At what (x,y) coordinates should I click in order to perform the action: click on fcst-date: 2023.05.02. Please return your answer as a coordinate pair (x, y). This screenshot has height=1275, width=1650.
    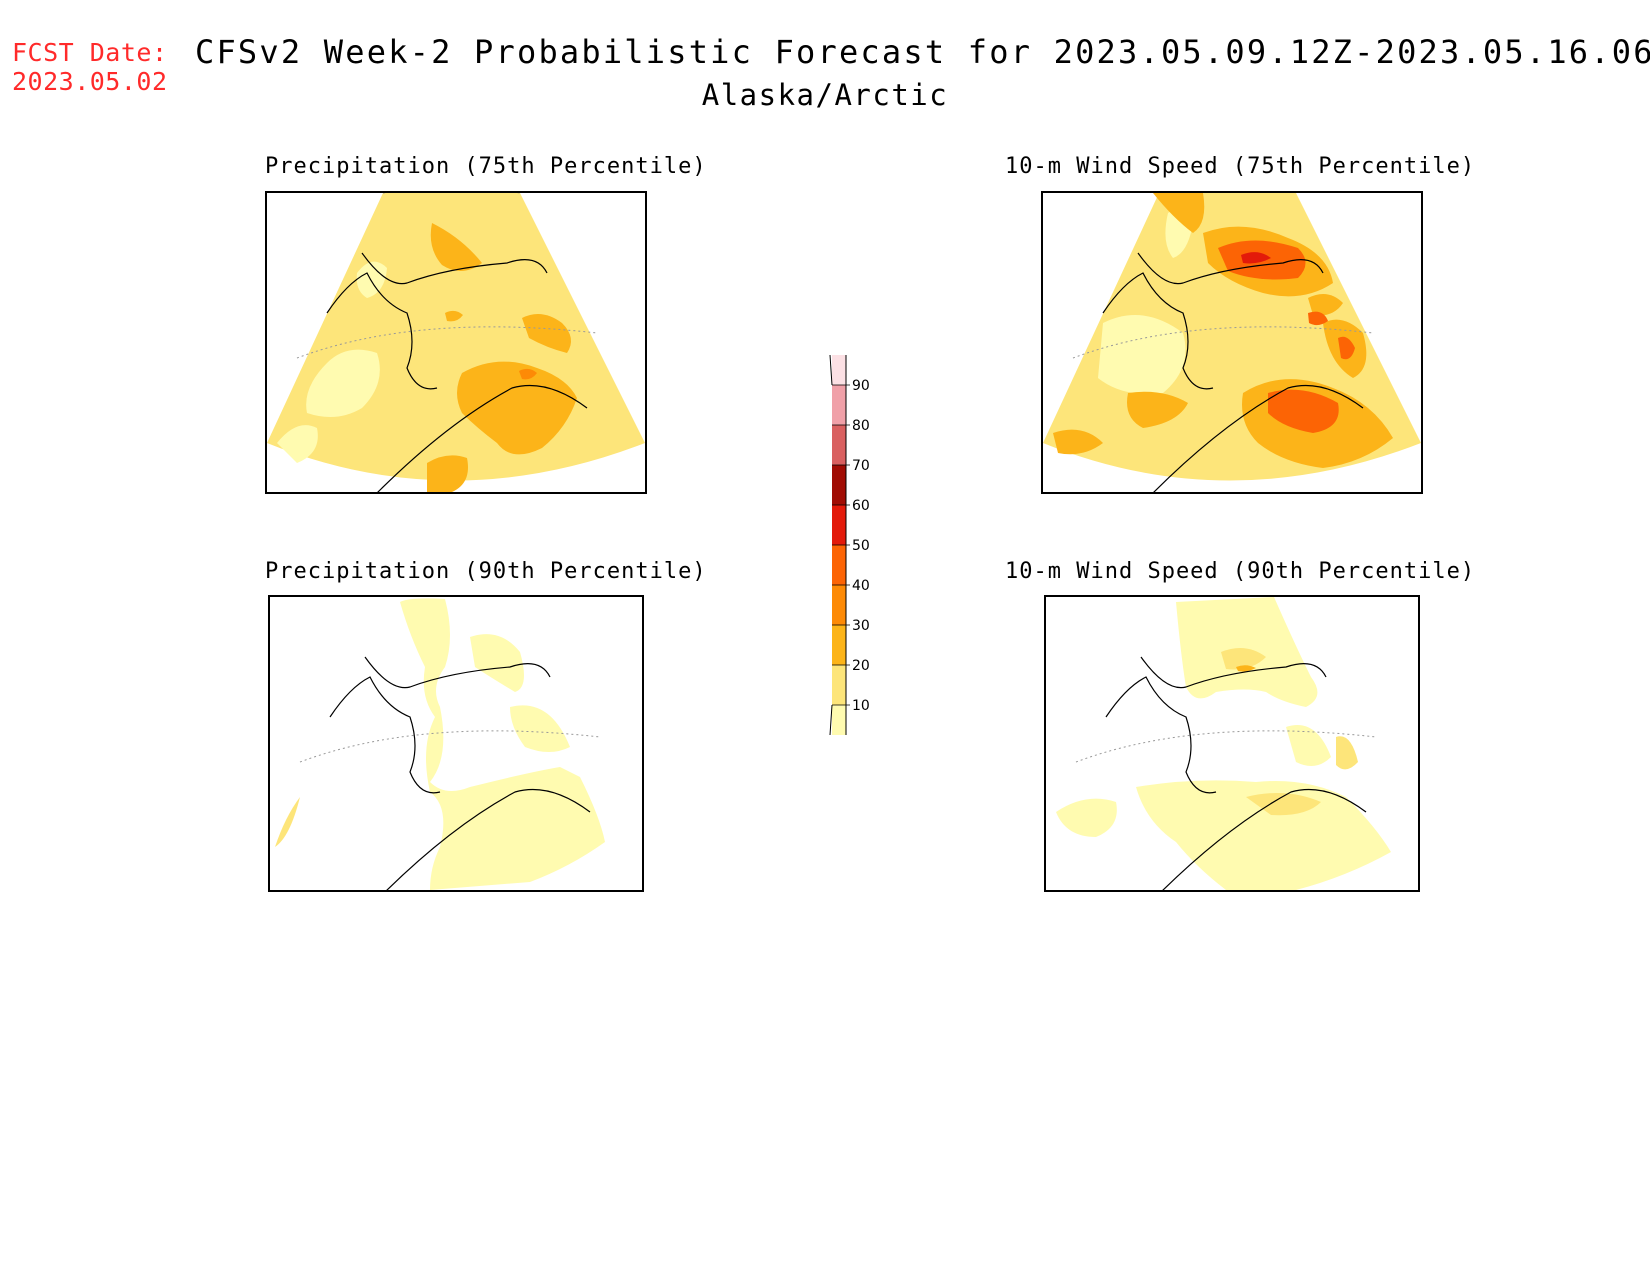
    Looking at the image, I should click on (90, 81).